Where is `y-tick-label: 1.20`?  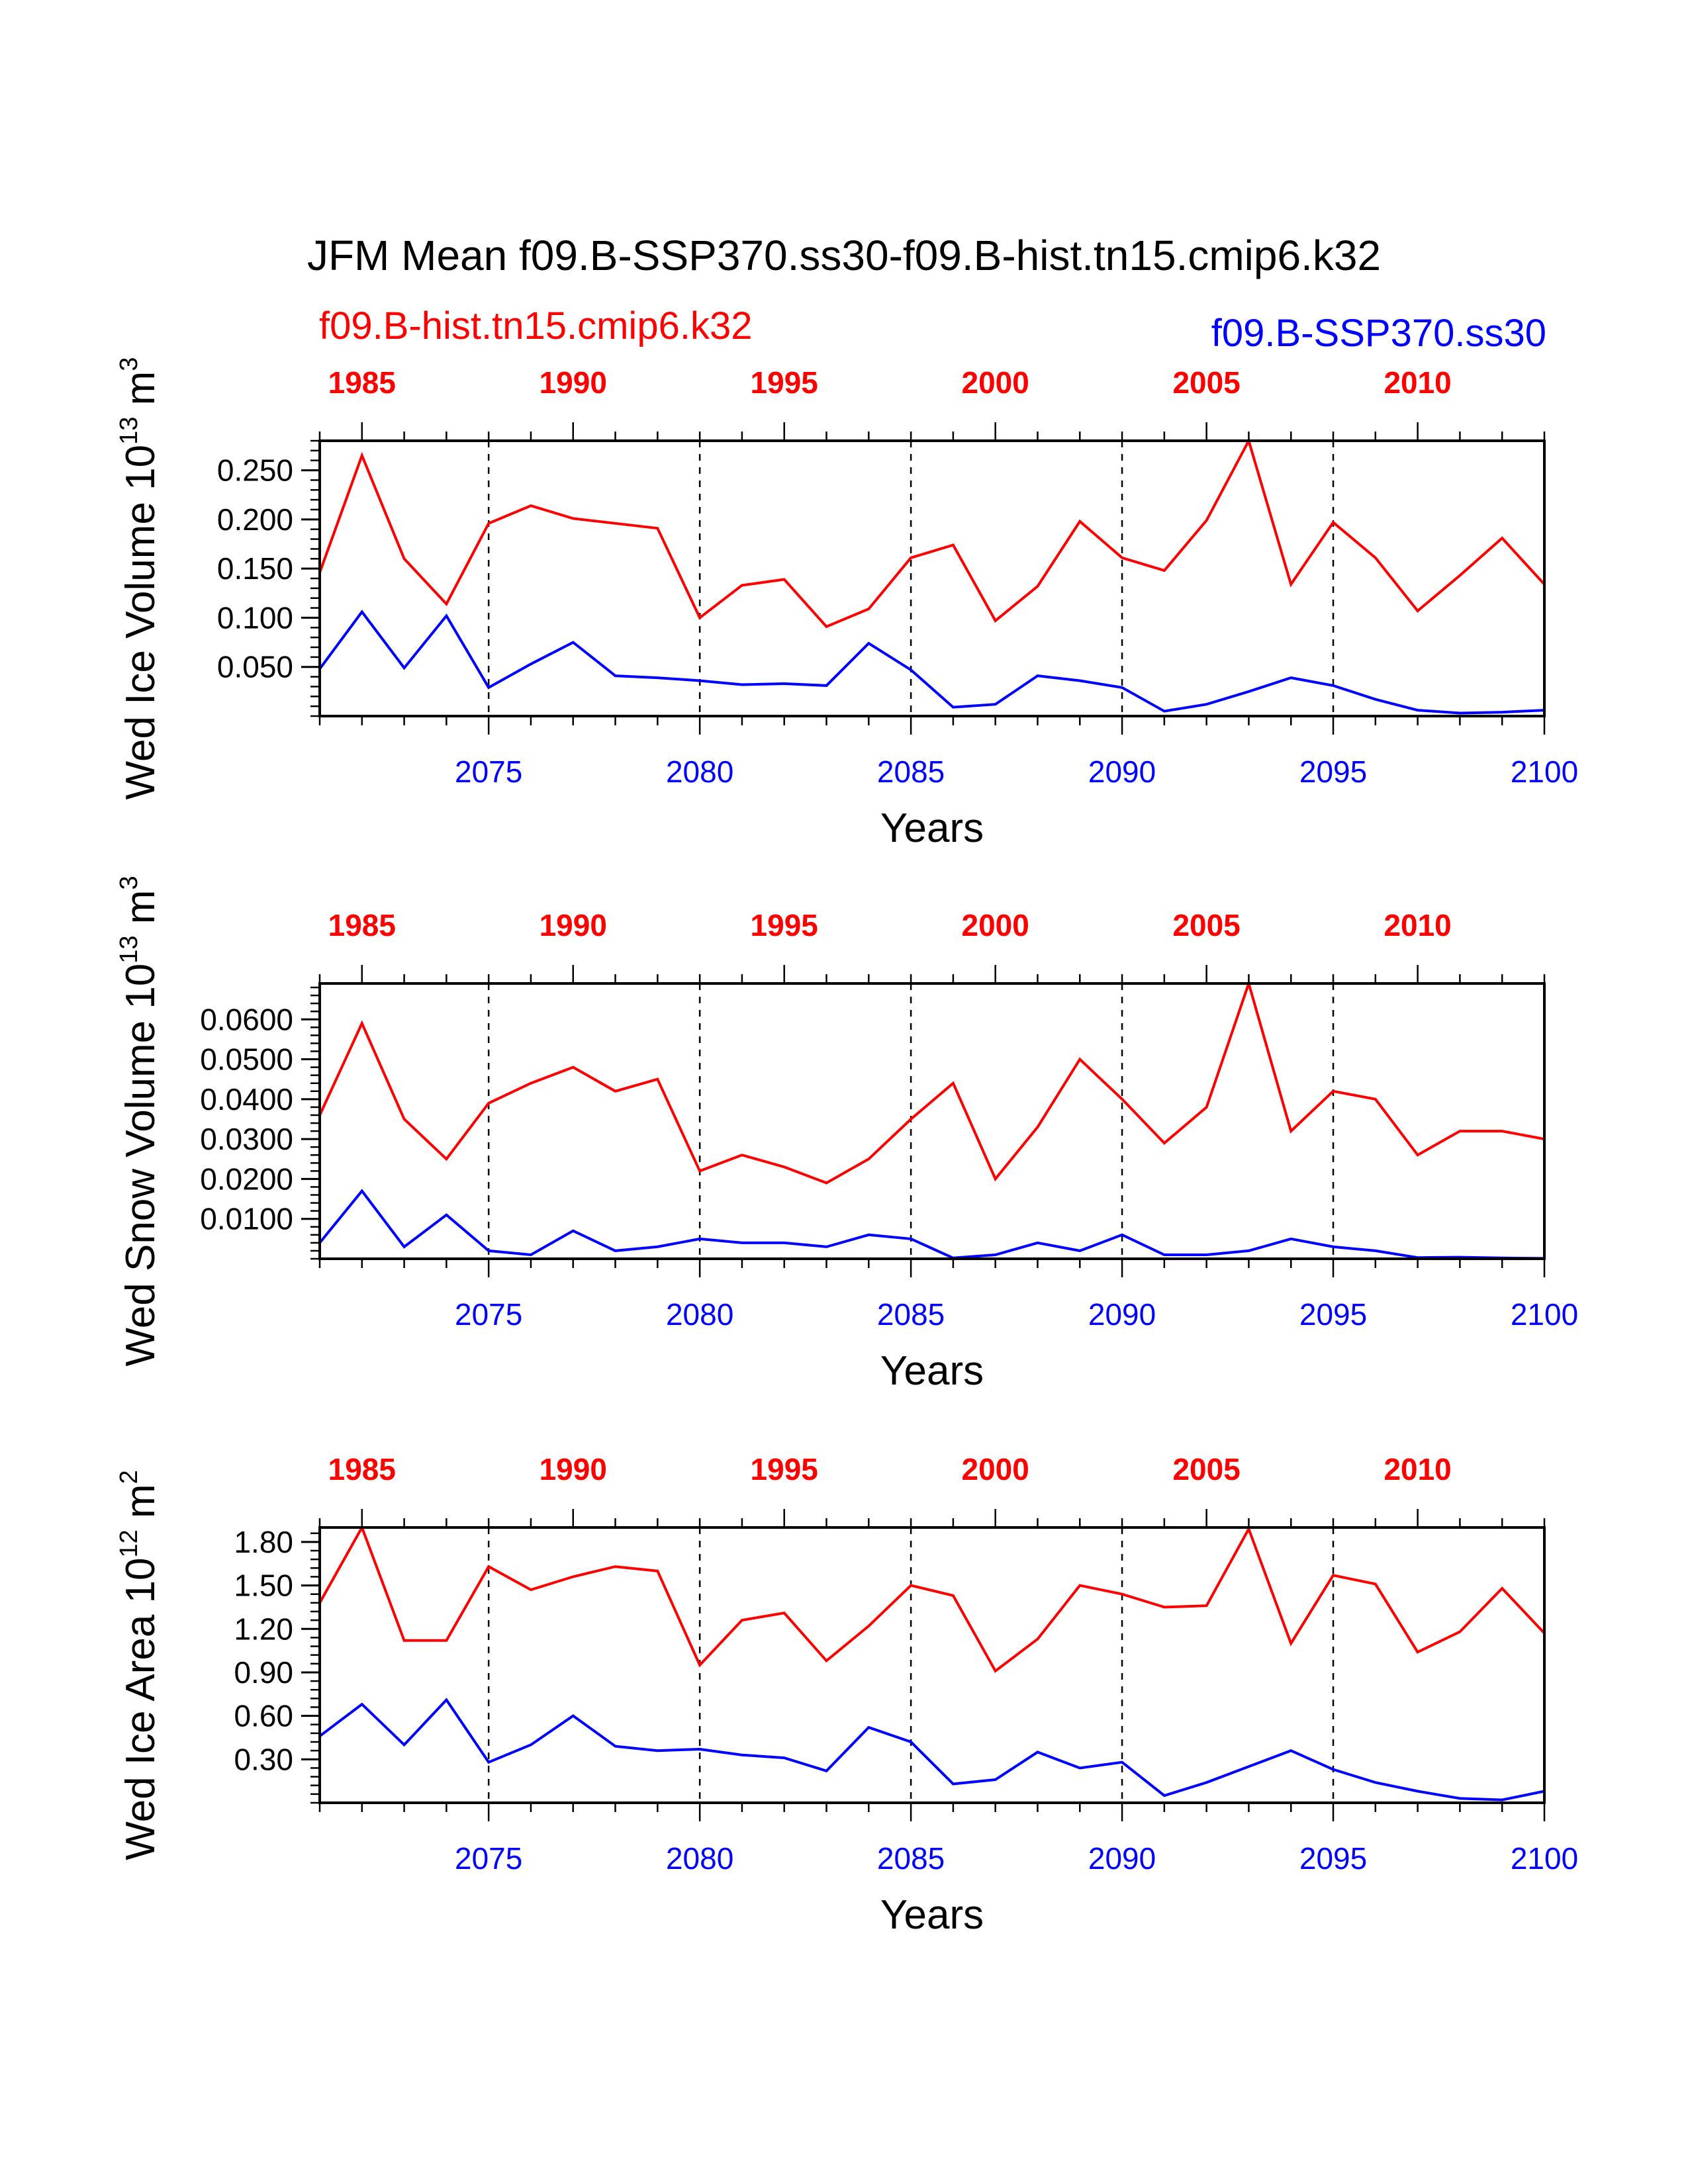 y-tick-label: 1.20 is located at coordinates (263, 1629).